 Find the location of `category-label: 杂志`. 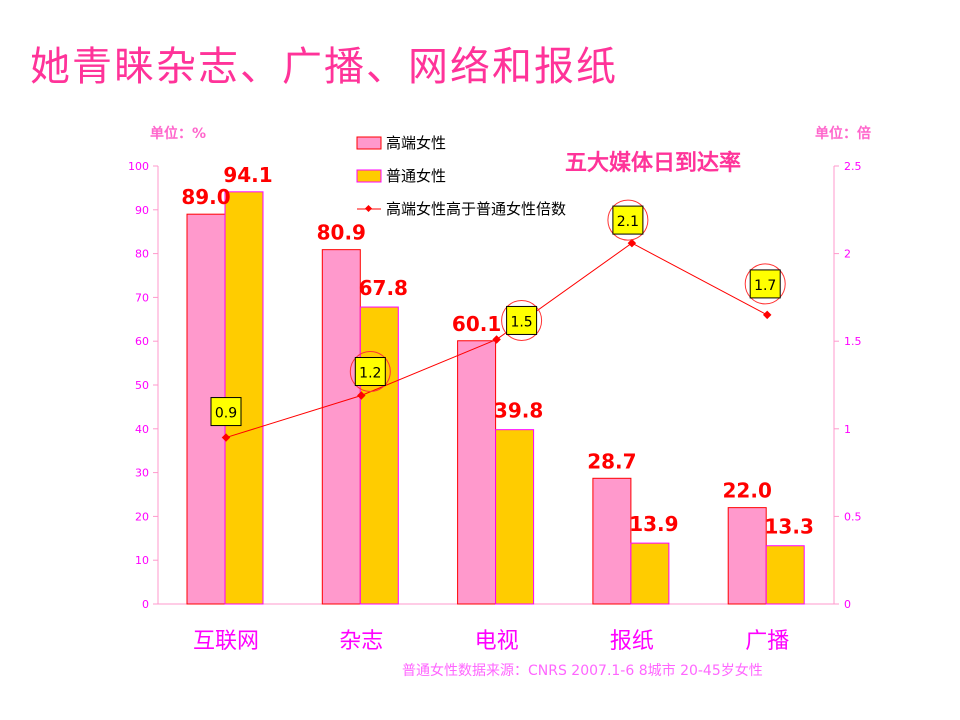

category-label: 杂志 is located at coordinates (361, 641).